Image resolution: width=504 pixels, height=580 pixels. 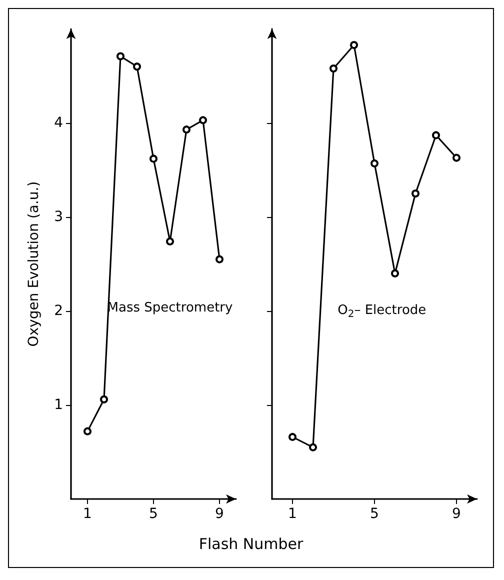 I want to click on x-axis-title: Flash Number, so click(x=251, y=544).